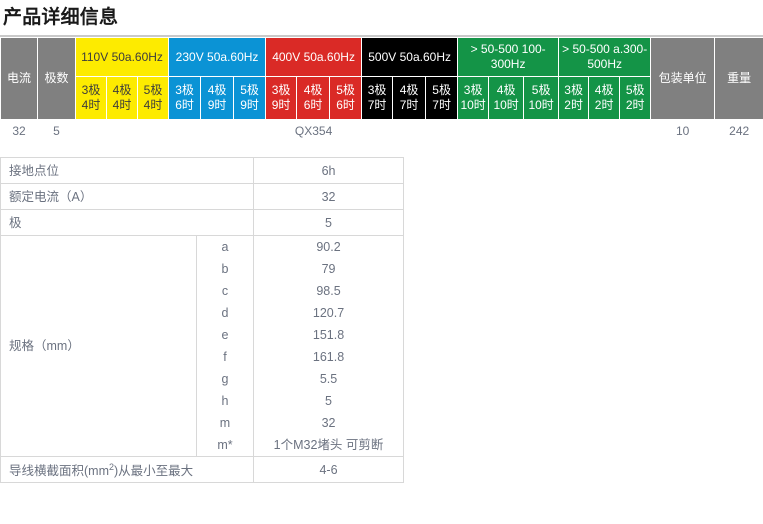 The image size is (763, 524). I want to click on sub-230v-3p: 3极 6时, so click(185, 98).